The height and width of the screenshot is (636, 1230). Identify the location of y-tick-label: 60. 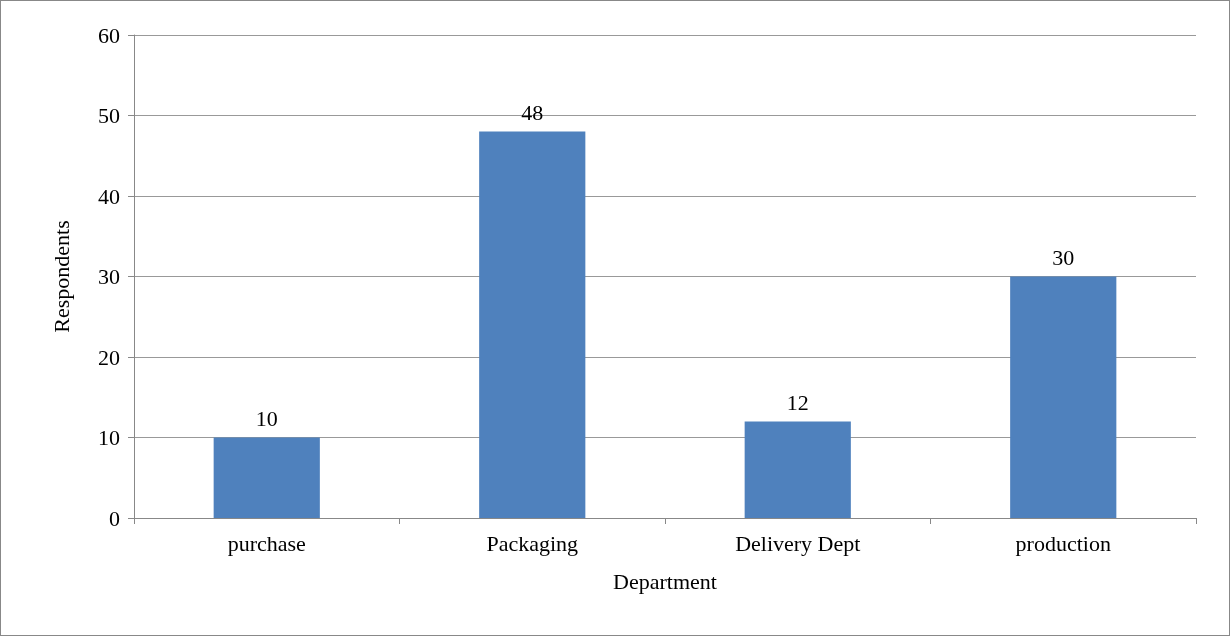
(109, 35).